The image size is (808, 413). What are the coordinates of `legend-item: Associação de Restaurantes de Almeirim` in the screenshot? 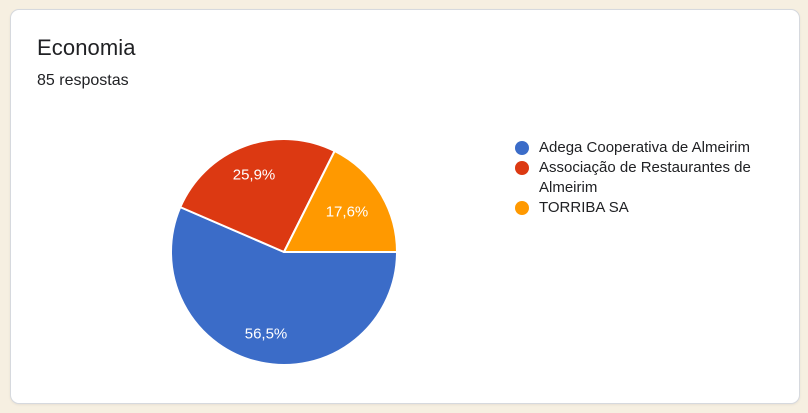 It's located at (640, 178).